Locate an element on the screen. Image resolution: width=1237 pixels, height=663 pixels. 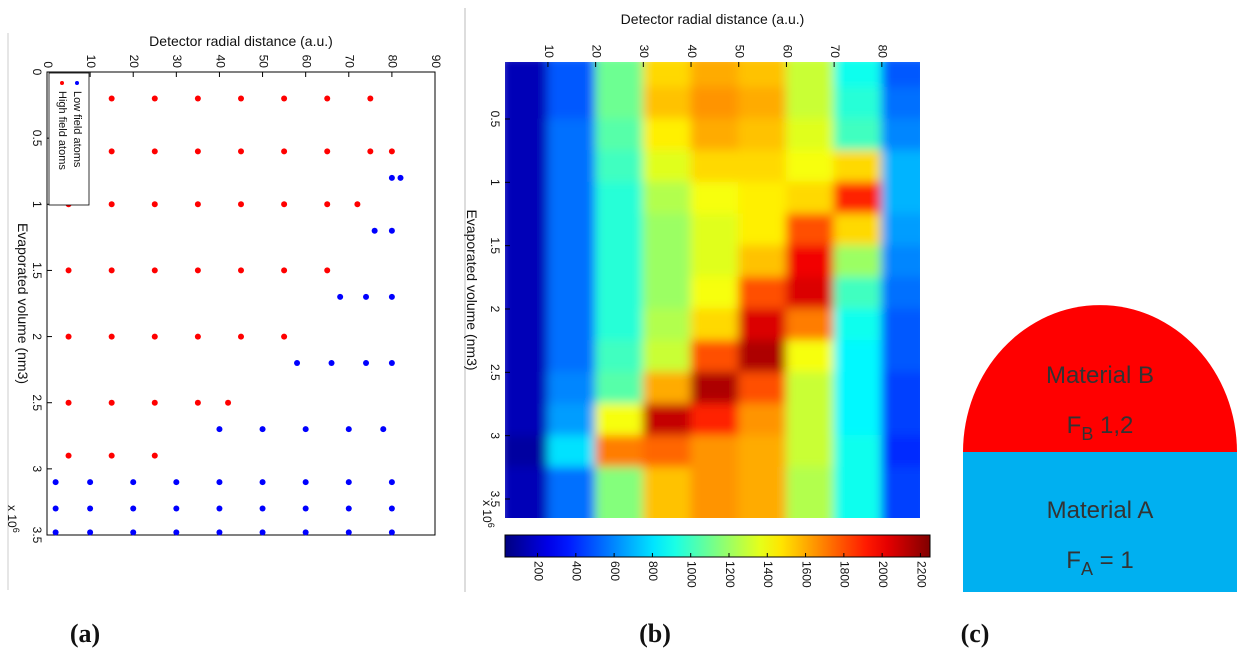
y-axis-title: Evaporated volume (nm3) is located at coordinates (472, 289).